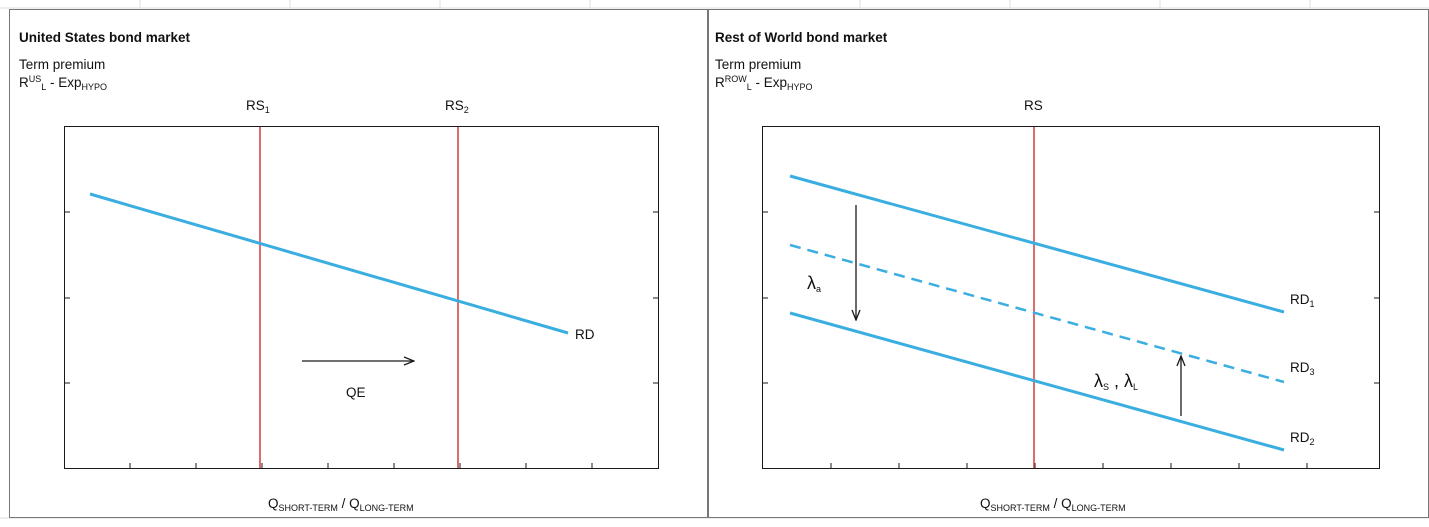 This screenshot has width=1429, height=527. I want to click on right-demand-curve-rd1, so click(1037, 244).